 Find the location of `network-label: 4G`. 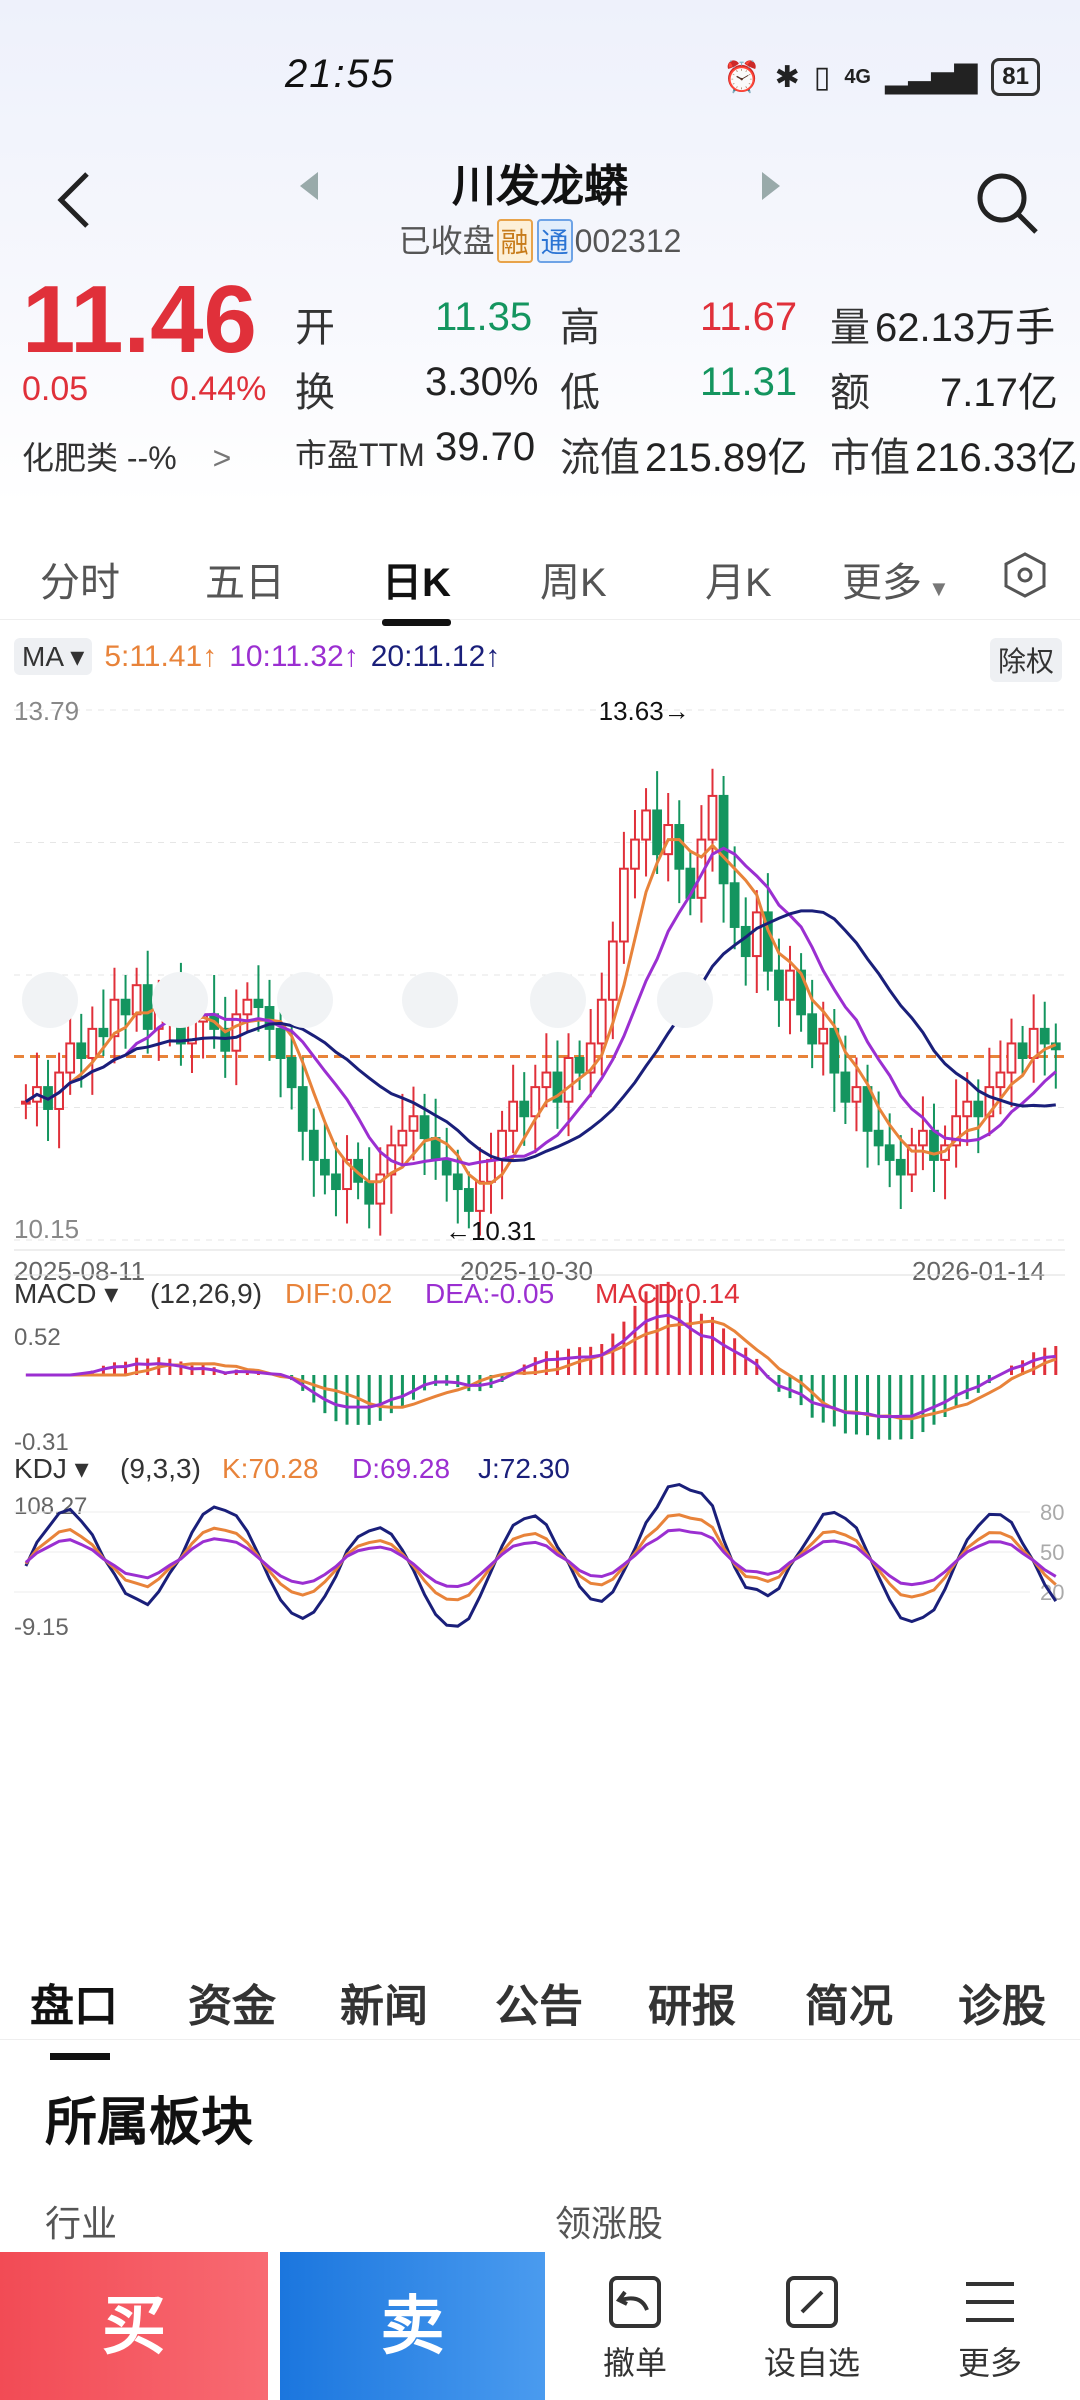

network-label: 4G is located at coordinates (857, 76).